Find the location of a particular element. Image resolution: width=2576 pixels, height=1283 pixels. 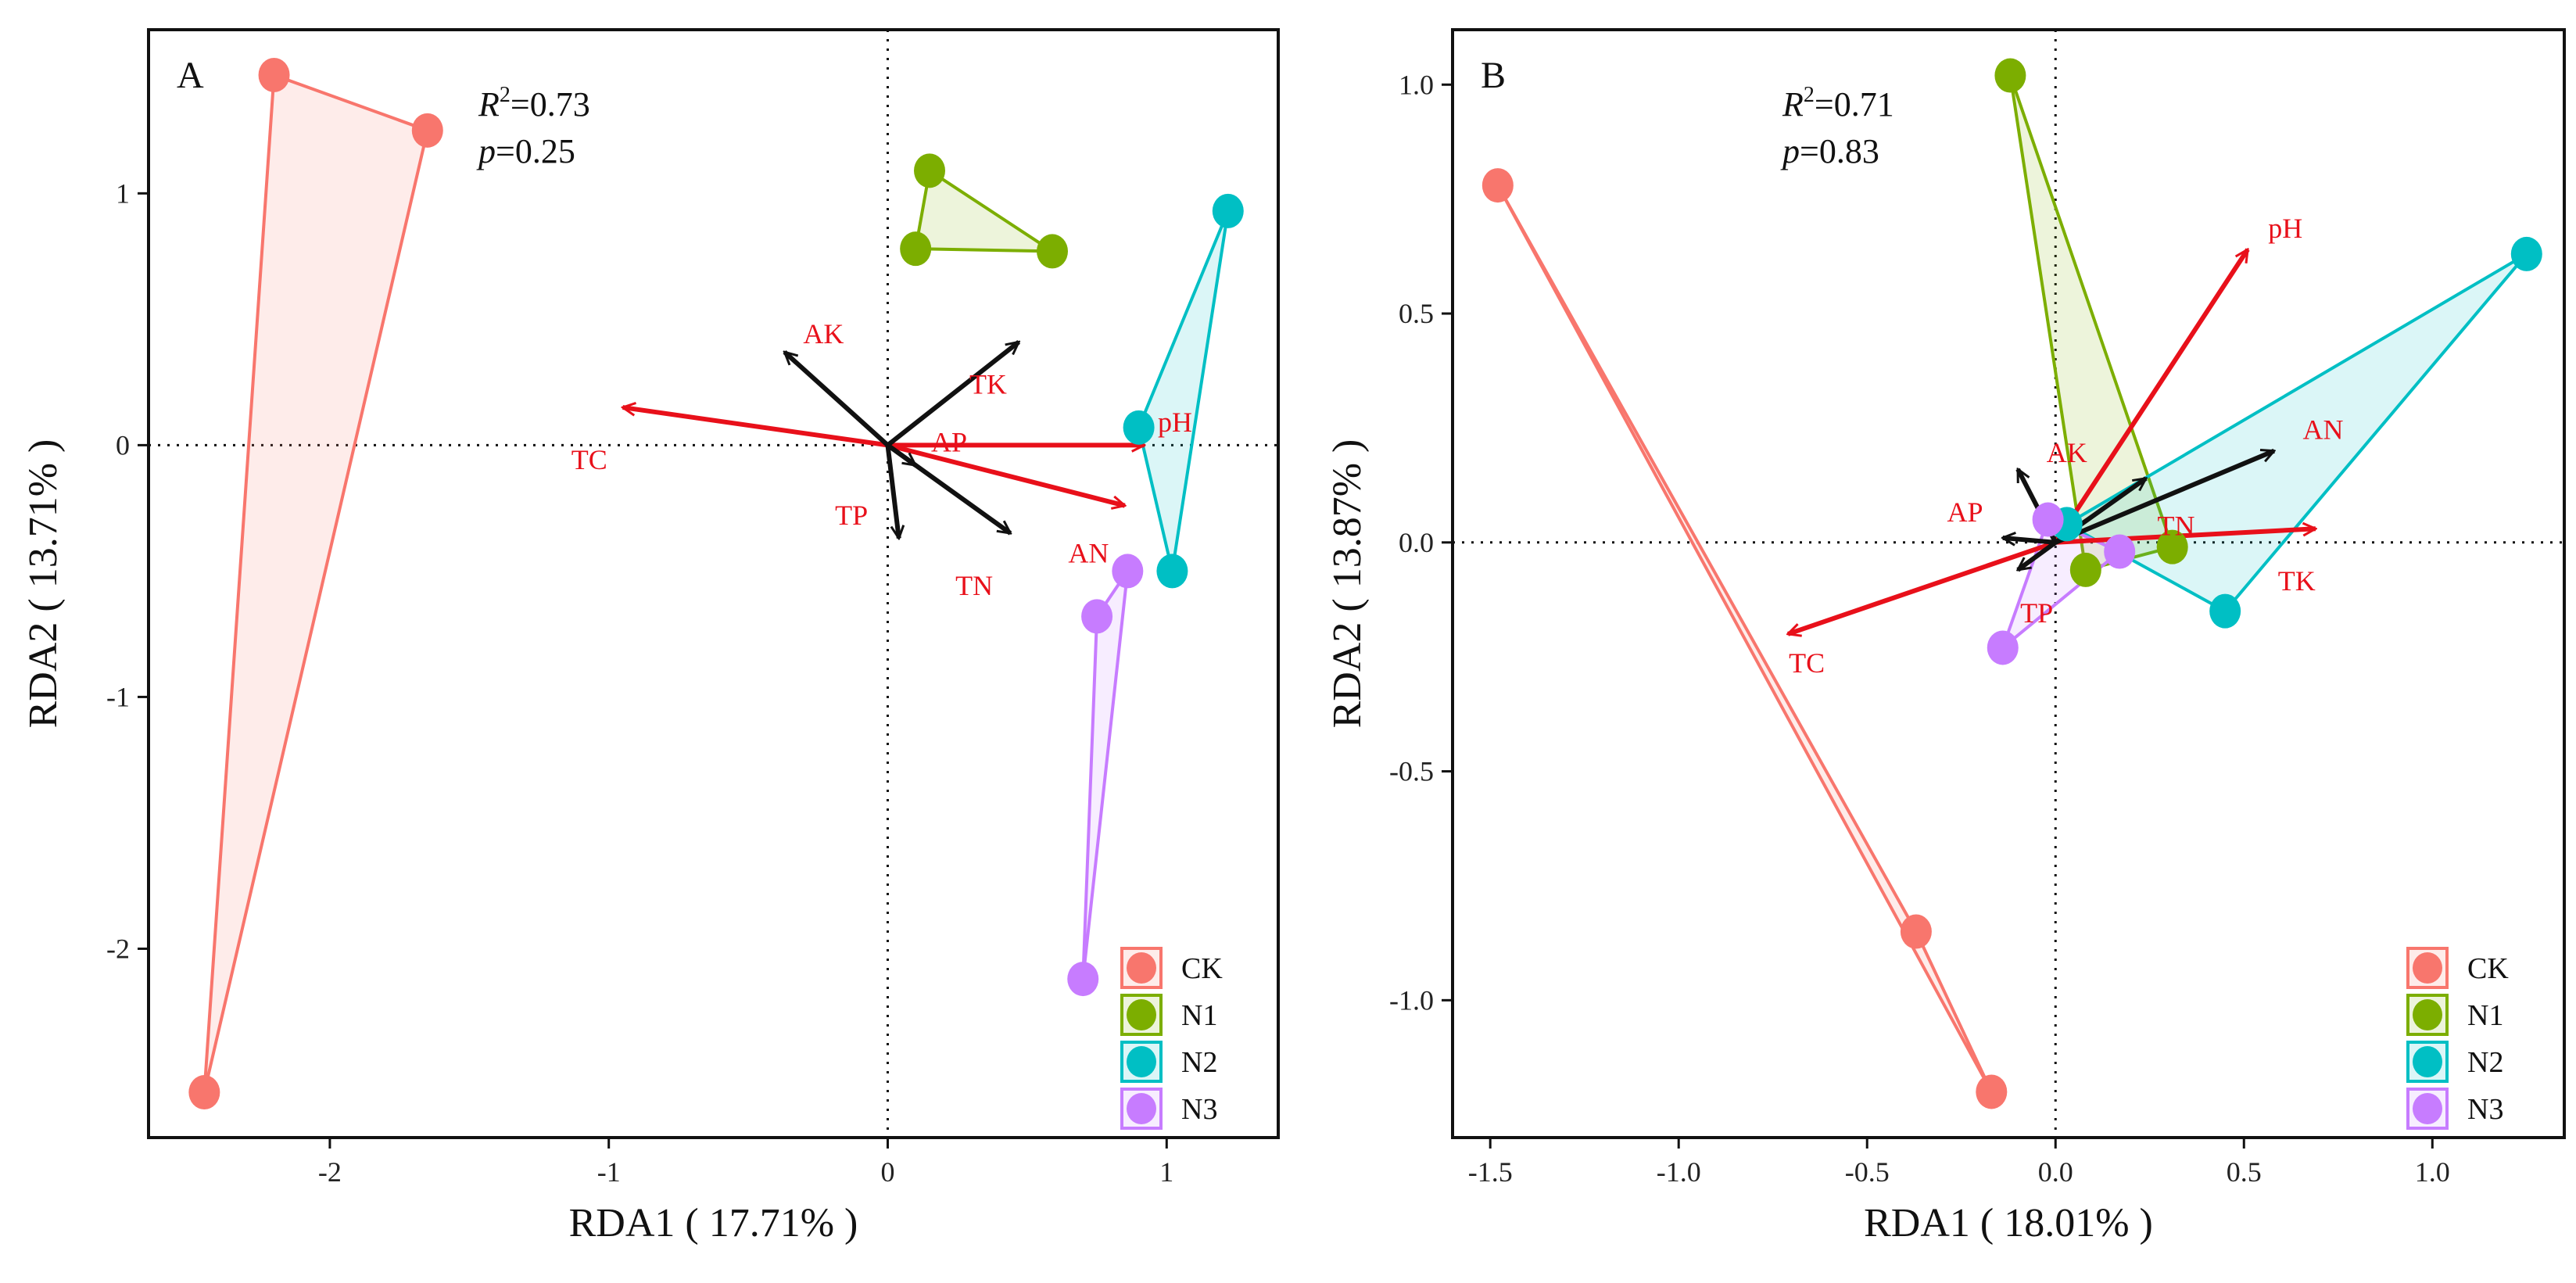

y-tick-label: 1.0 is located at coordinates (1416, 84).